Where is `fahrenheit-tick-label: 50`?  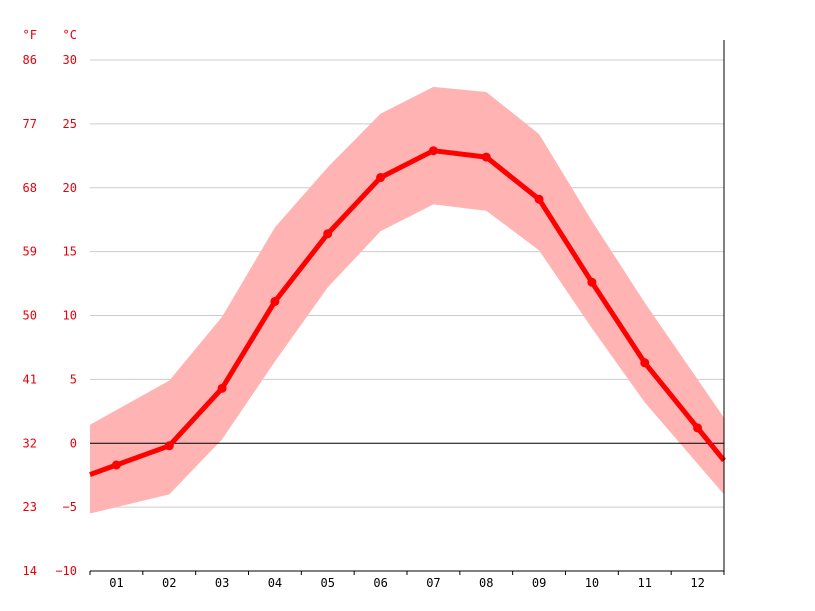 fahrenheit-tick-label: 50 is located at coordinates (30, 316).